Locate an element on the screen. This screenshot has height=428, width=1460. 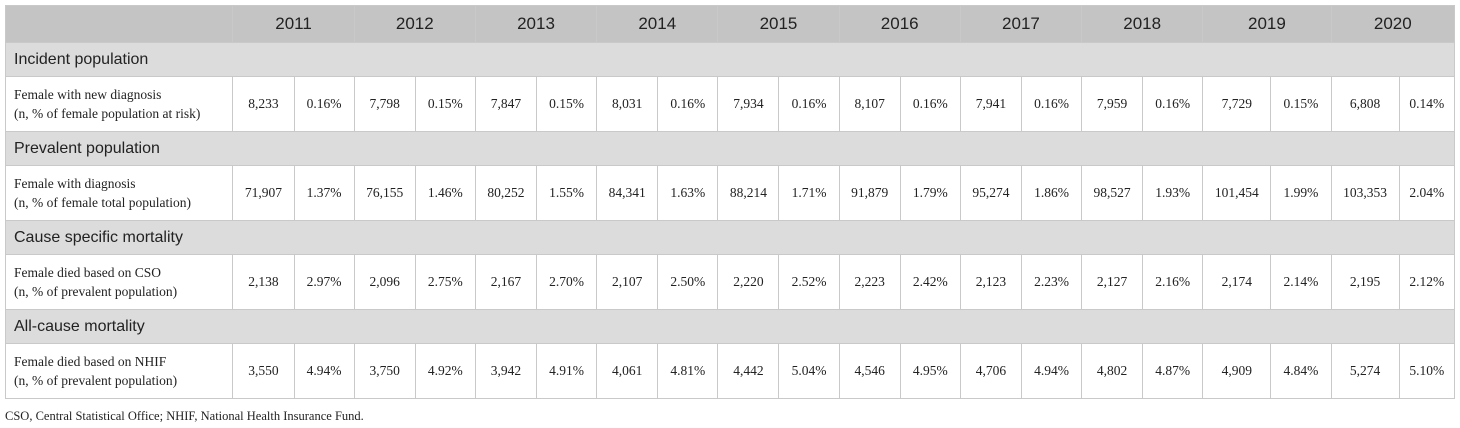
count-cell: 6,808 is located at coordinates (1365, 104).